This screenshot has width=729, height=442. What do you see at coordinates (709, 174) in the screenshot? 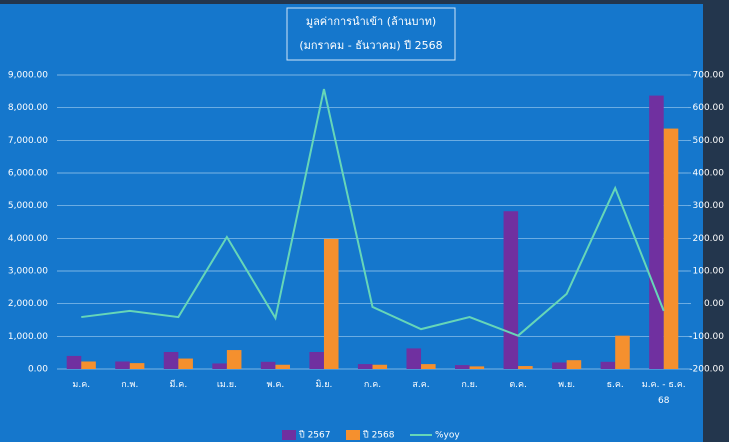
I see `y2-tick-label: 400.00` at bounding box center [709, 174].